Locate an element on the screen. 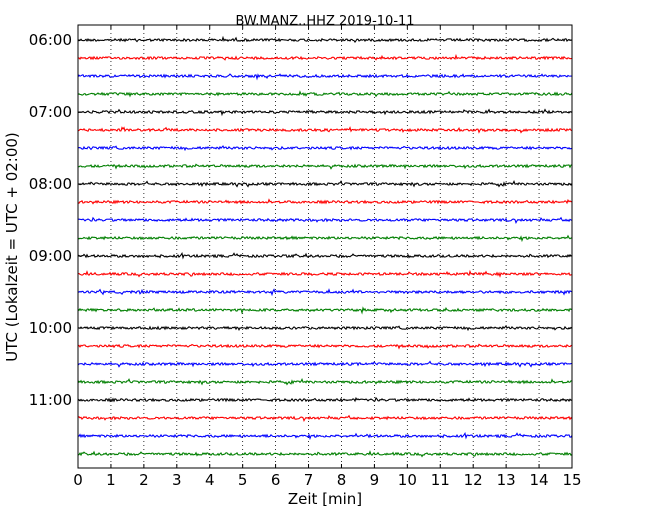 The height and width of the screenshot is (520, 650). x-tick-label: 8 is located at coordinates (342, 480).